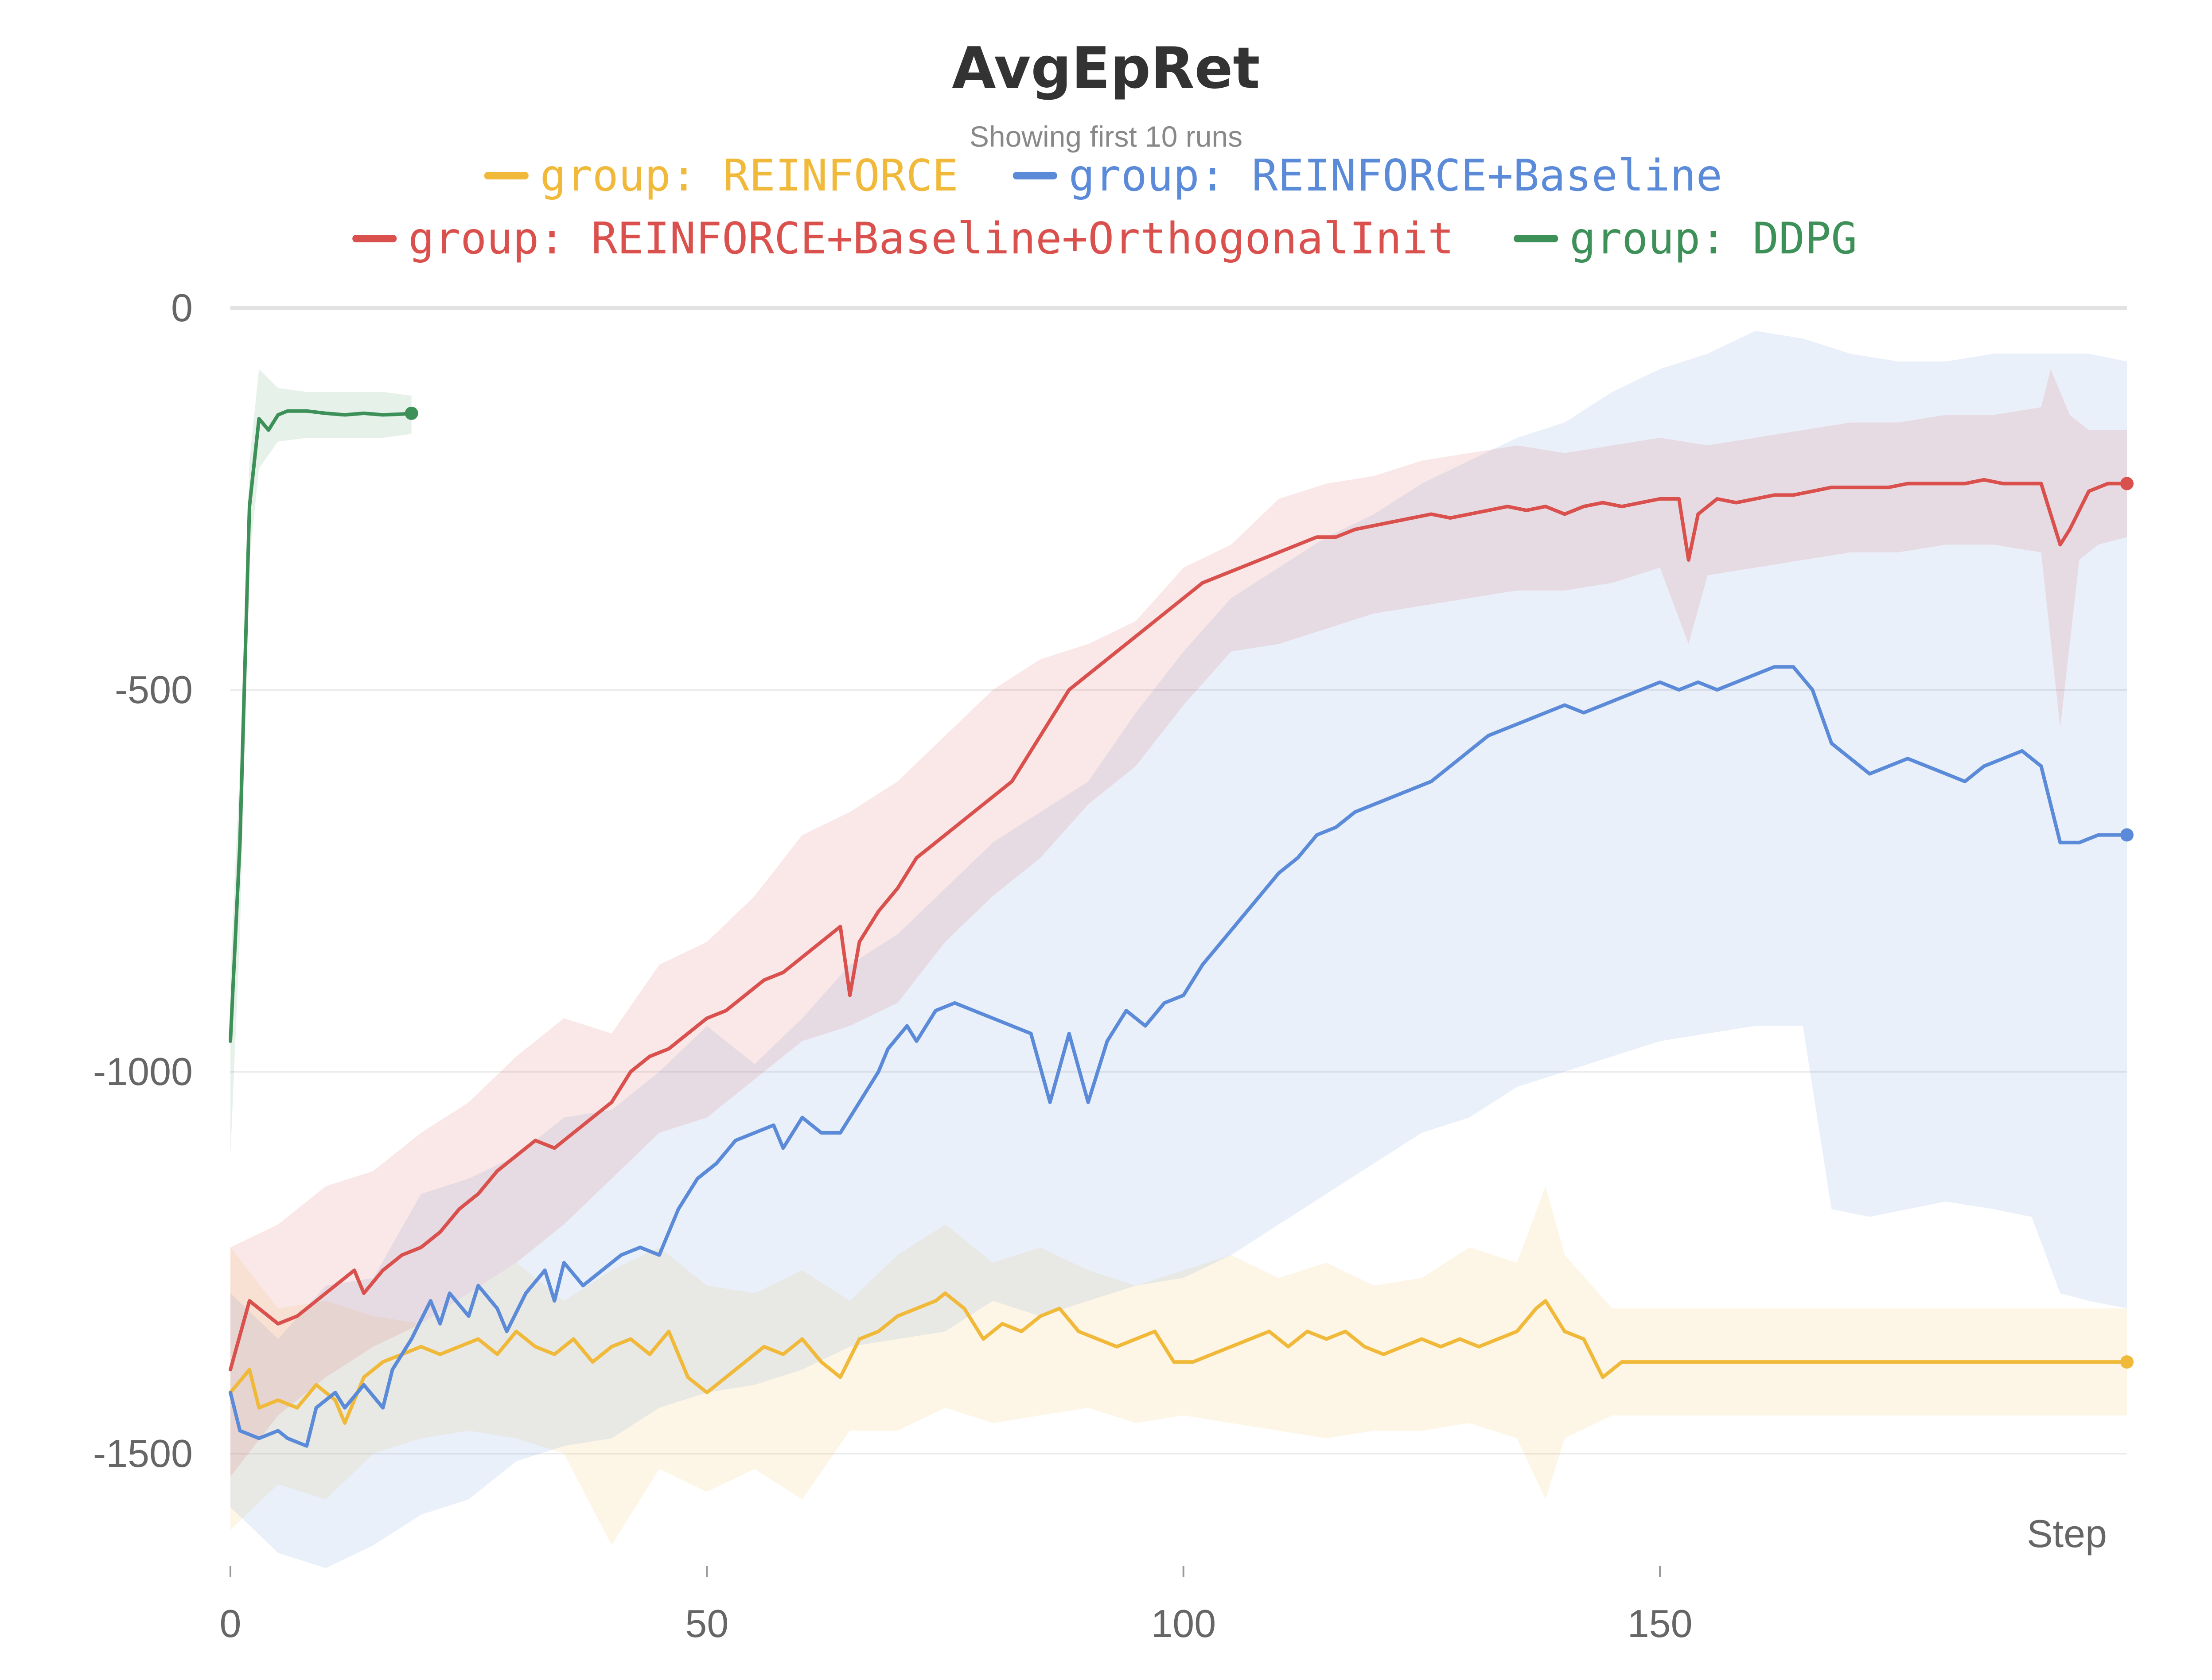 The image size is (2212, 1680). I want to click on legend-swatch, so click(374, 238).